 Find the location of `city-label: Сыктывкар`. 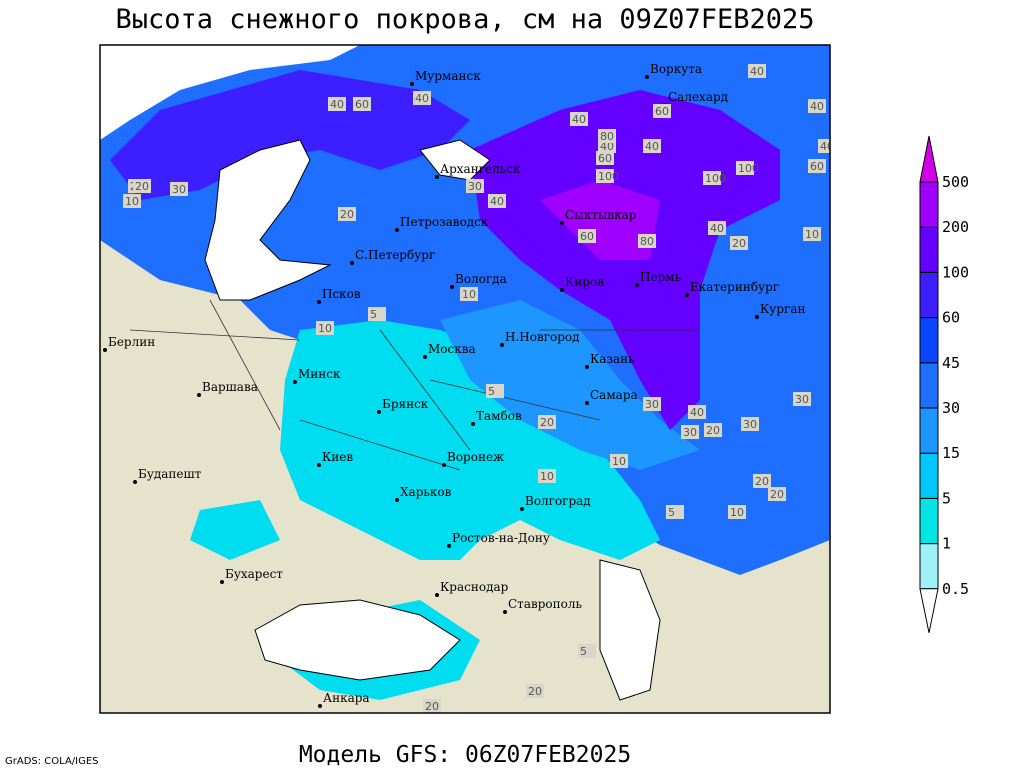

city-label: Сыктывкар is located at coordinates (601, 215).